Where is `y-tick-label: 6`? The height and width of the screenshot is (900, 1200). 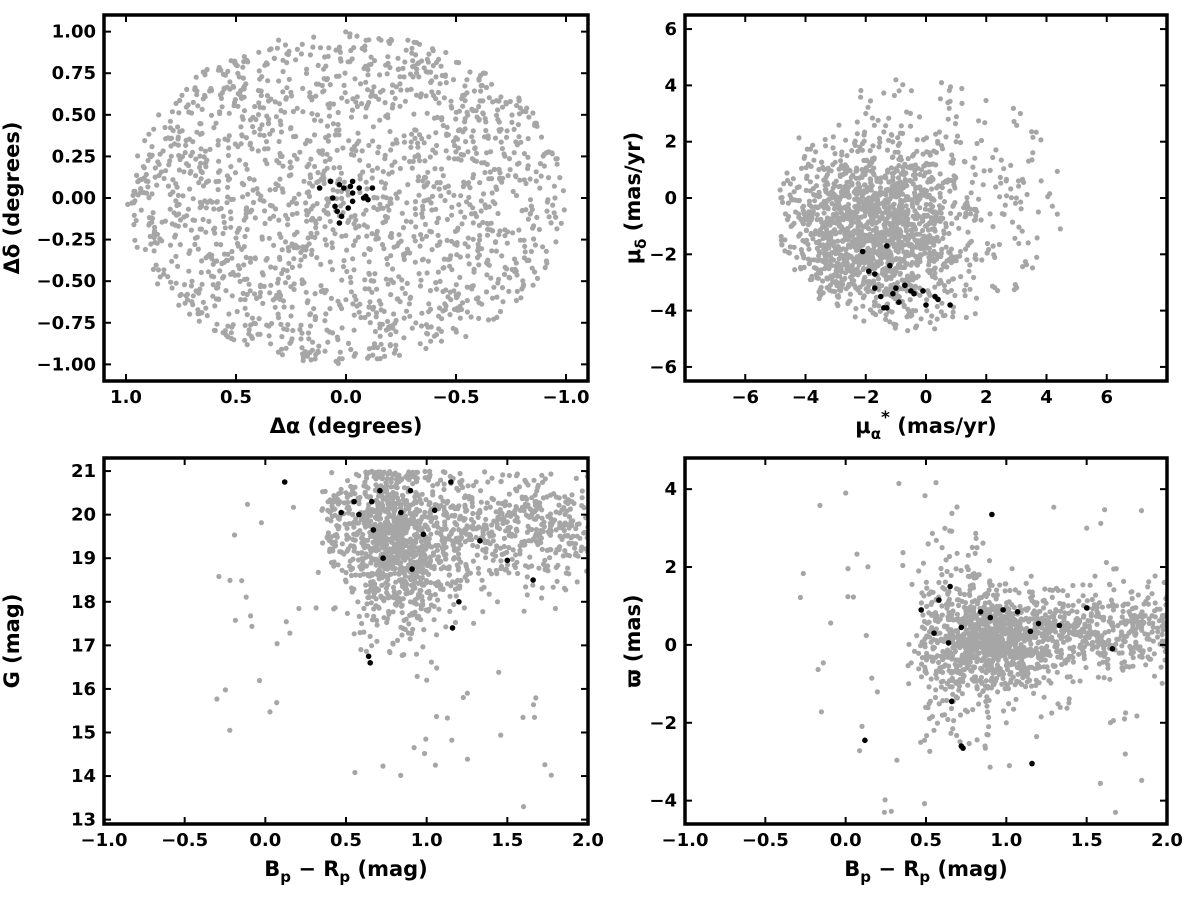 y-tick-label: 6 is located at coordinates (670, 29).